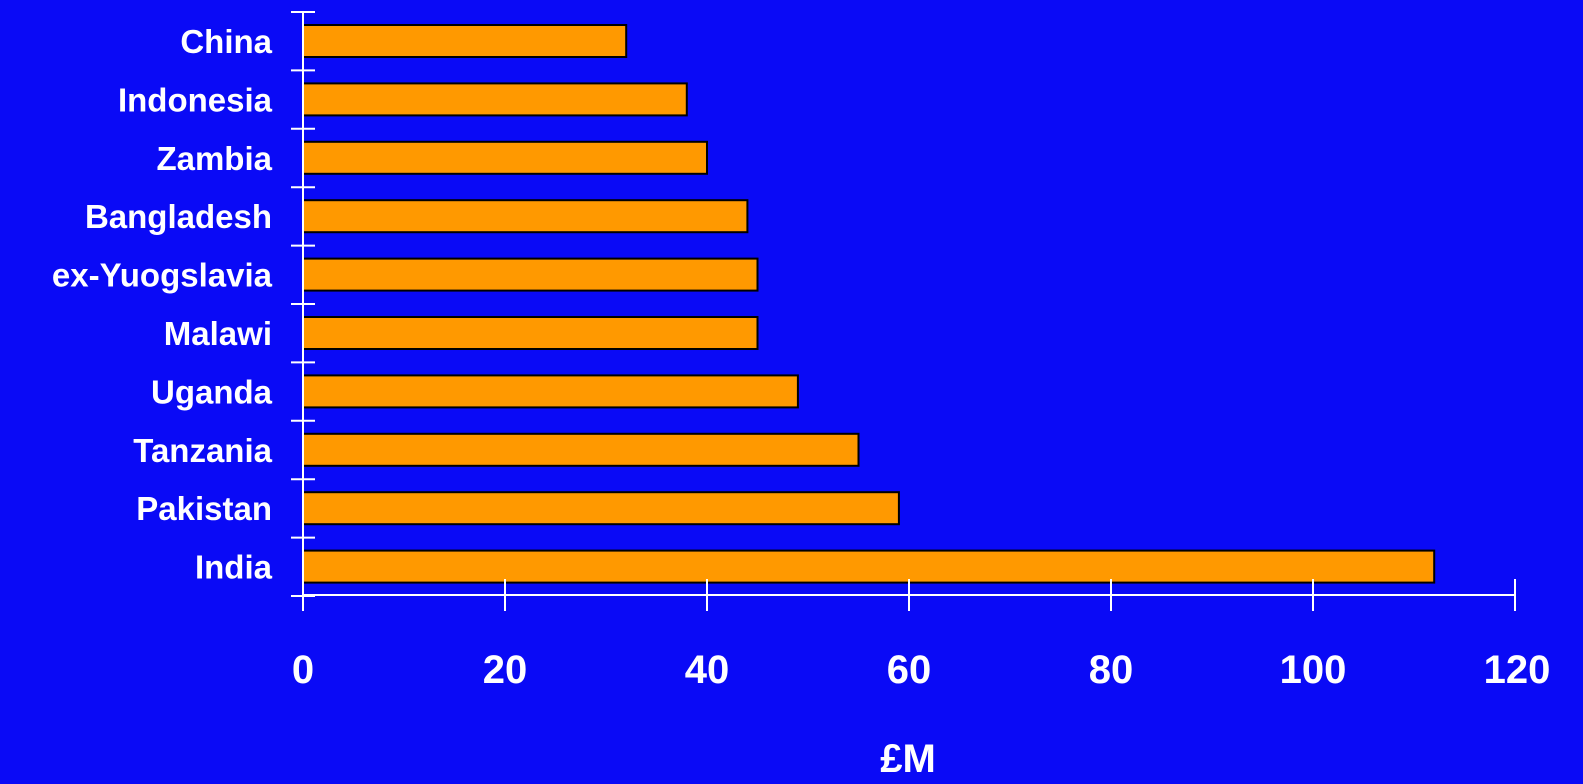  What do you see at coordinates (1517, 670) in the screenshot?
I see `x-tick-label: 120` at bounding box center [1517, 670].